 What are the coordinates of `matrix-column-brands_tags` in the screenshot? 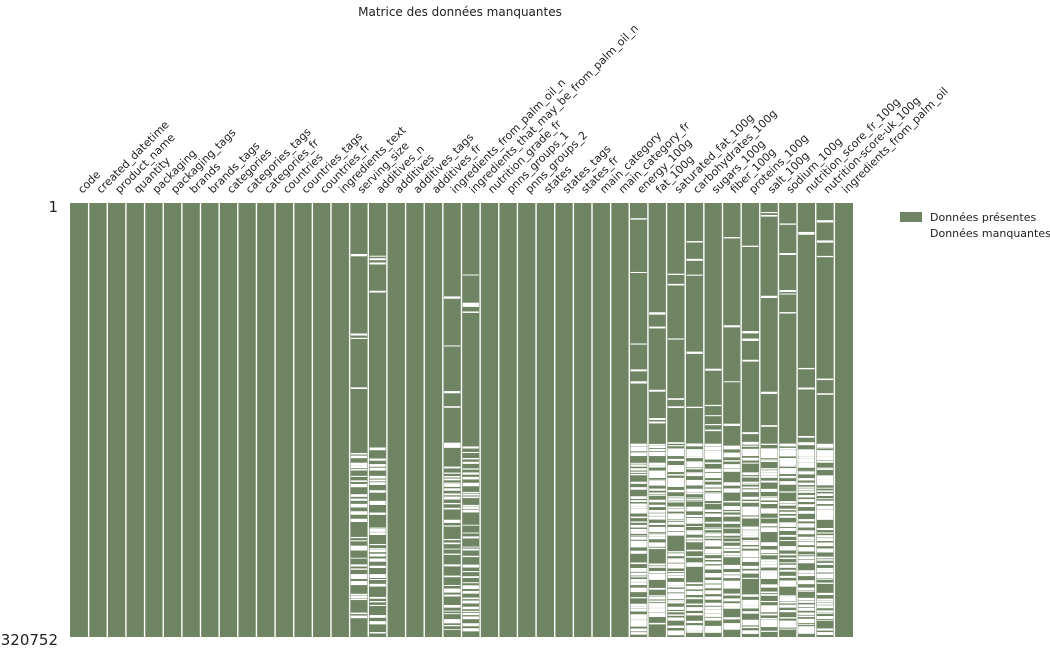 It's located at (210, 420).